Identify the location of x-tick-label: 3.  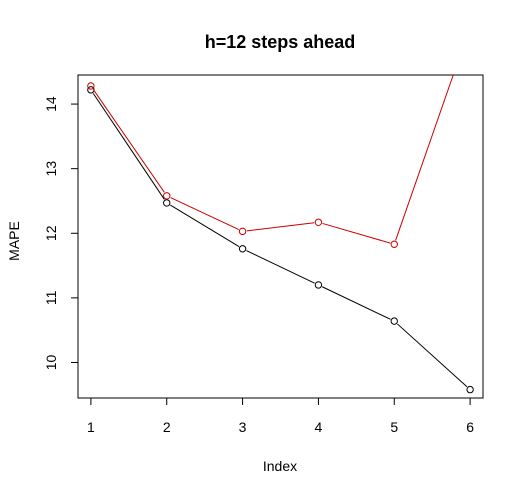
(243, 427).